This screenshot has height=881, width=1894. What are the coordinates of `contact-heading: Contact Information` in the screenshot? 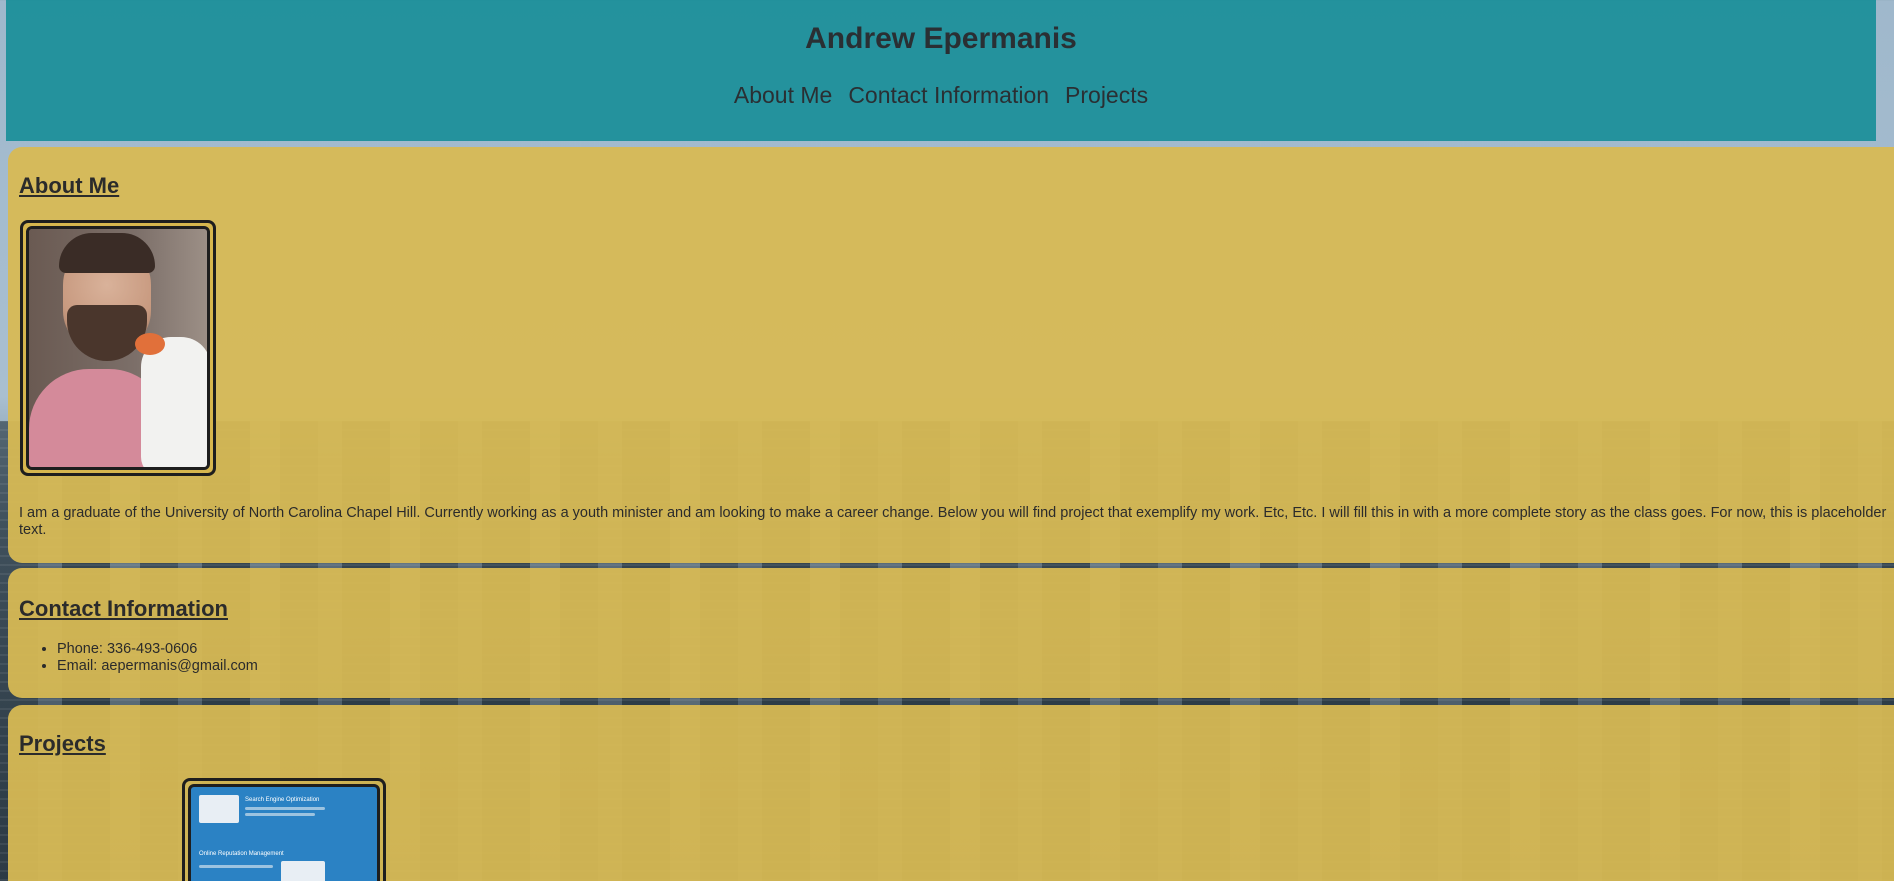 It's located at (123, 608).